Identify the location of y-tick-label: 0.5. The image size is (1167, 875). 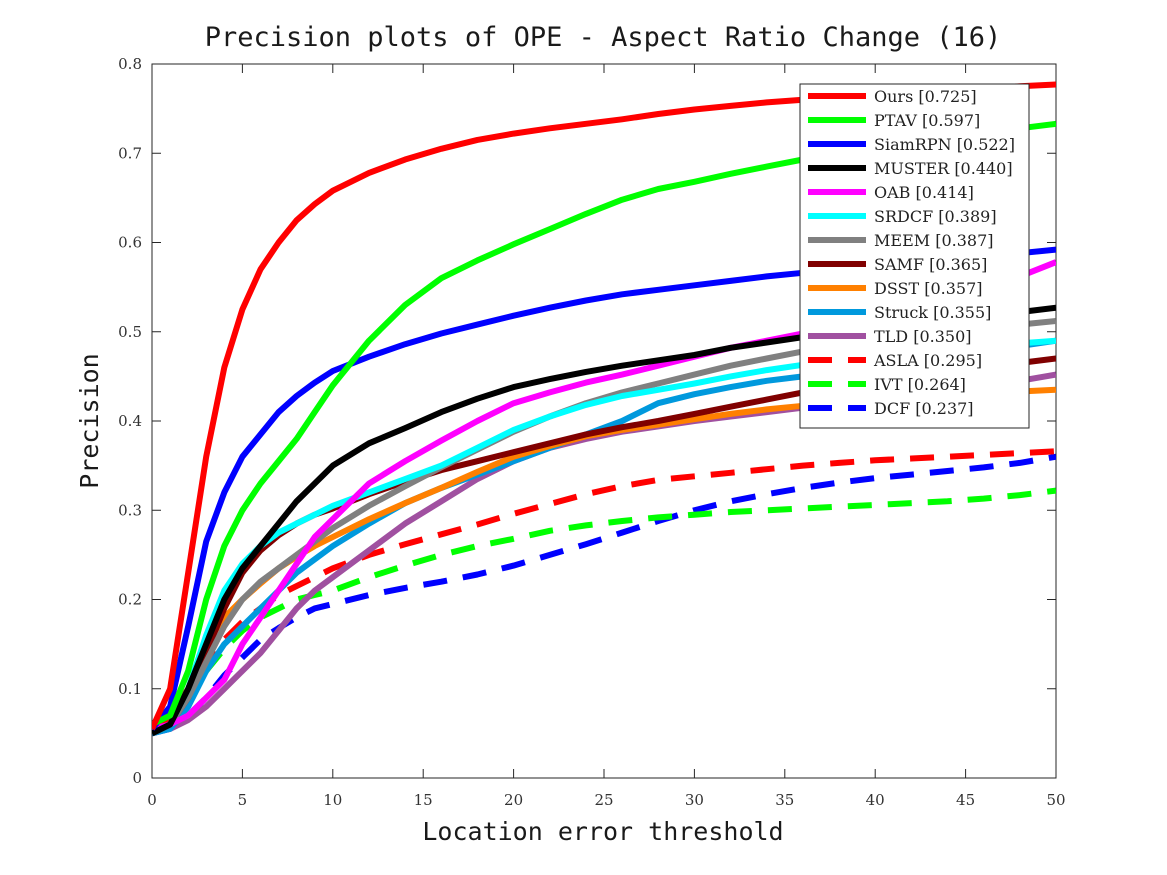
(130, 332).